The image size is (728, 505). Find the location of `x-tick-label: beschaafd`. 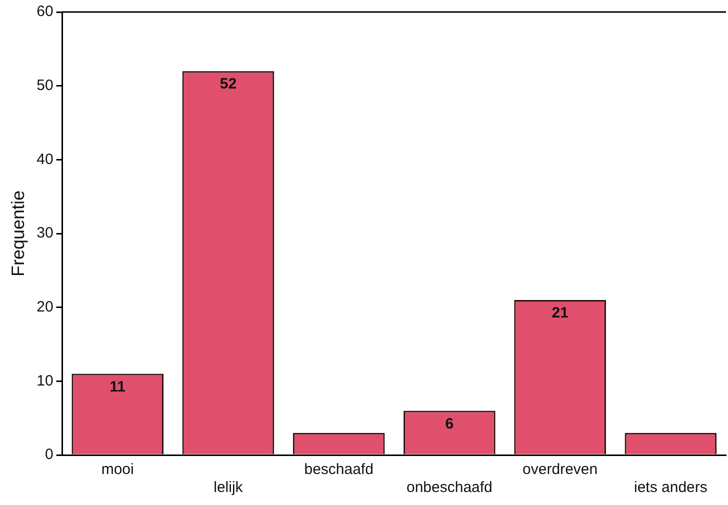

x-tick-label: beschaafd is located at coordinates (339, 469).